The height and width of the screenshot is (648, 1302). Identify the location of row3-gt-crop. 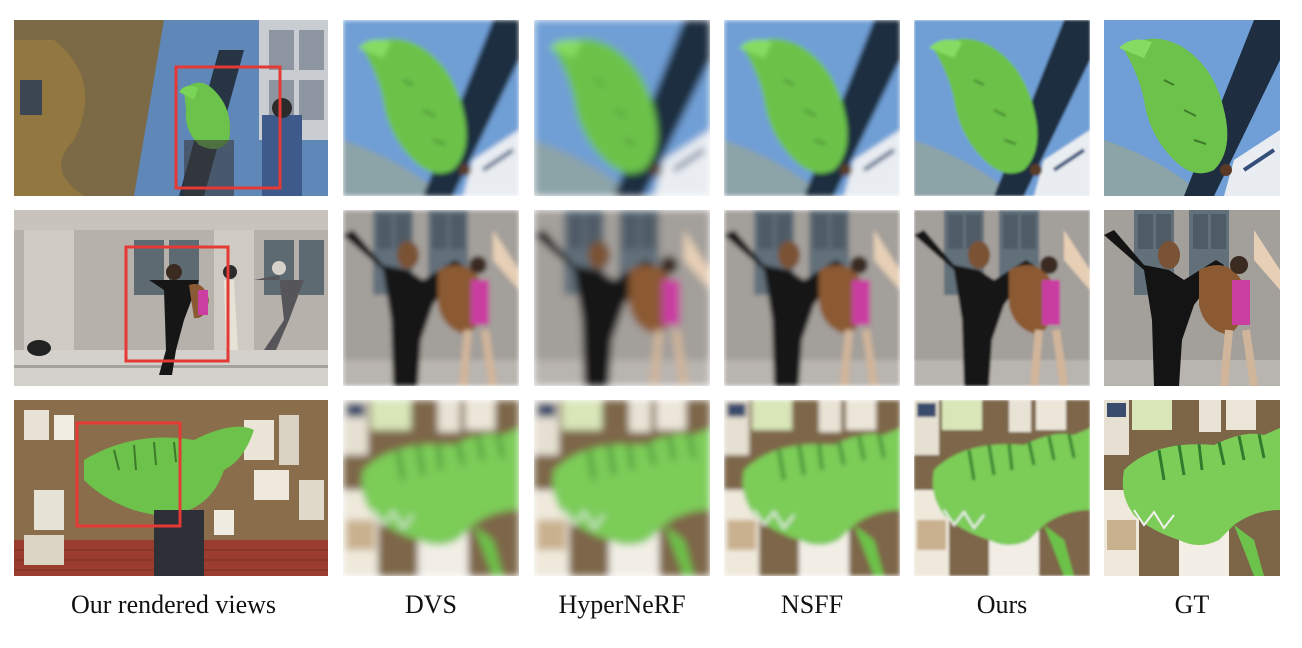
(1192, 488).